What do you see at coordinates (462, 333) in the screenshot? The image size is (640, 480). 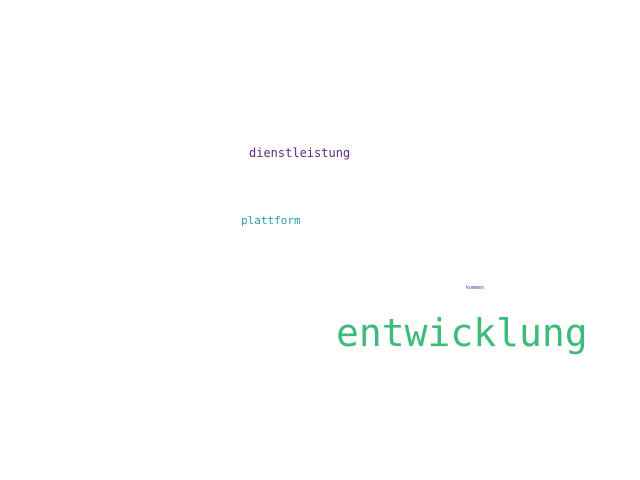 I see `word-entwicklung: entwicklung` at bounding box center [462, 333].